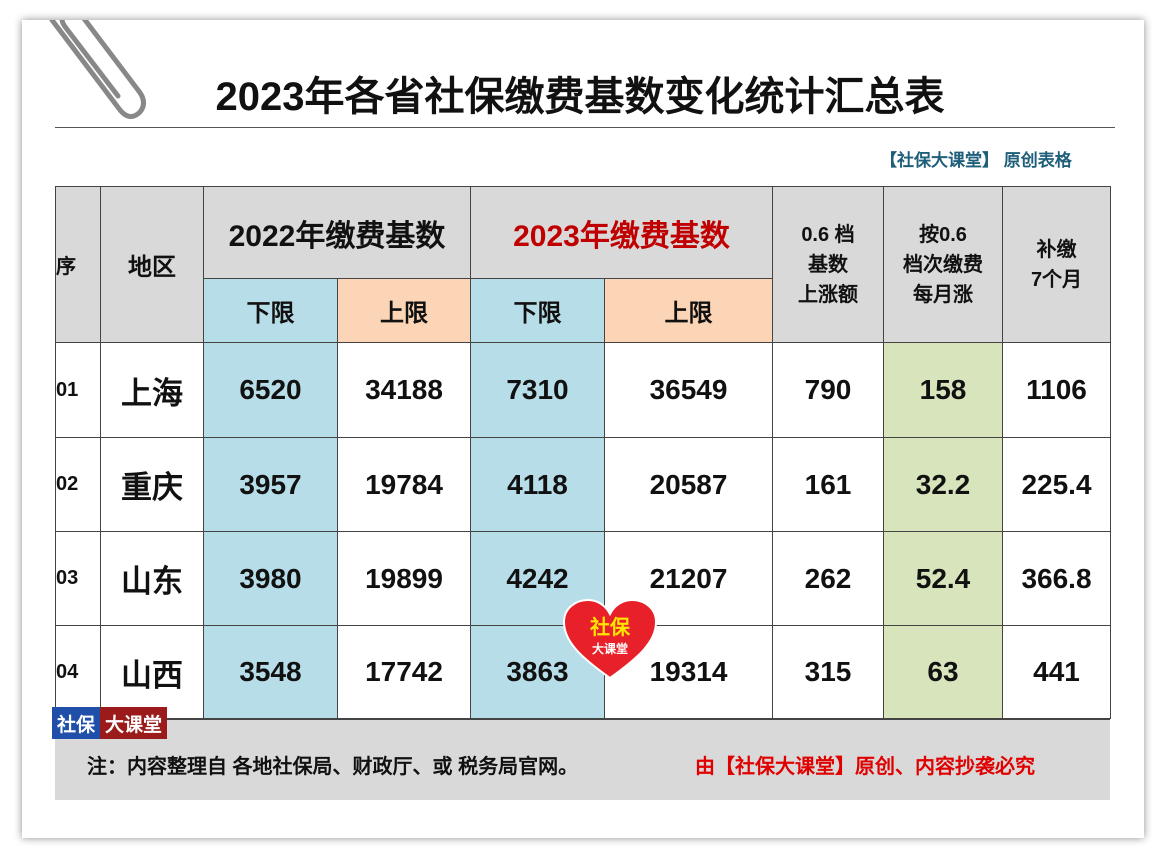 The width and height of the screenshot is (1166, 862). I want to click on table-cell: 262, so click(828, 578).